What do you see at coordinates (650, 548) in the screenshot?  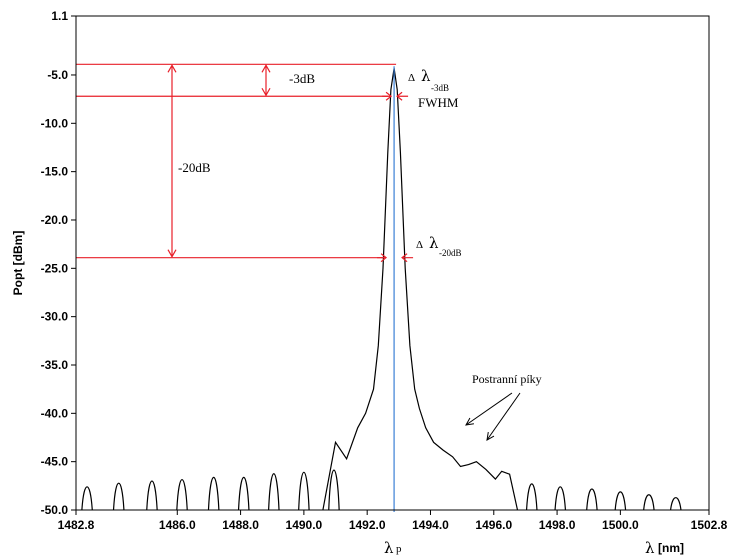 I see `x-axis-lambda-symbol: λ` at bounding box center [650, 548].